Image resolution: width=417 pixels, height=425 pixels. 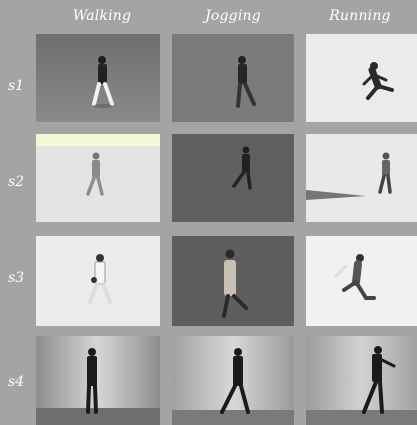 I want to click on frame-s2-jogging, so click(x=233, y=178).